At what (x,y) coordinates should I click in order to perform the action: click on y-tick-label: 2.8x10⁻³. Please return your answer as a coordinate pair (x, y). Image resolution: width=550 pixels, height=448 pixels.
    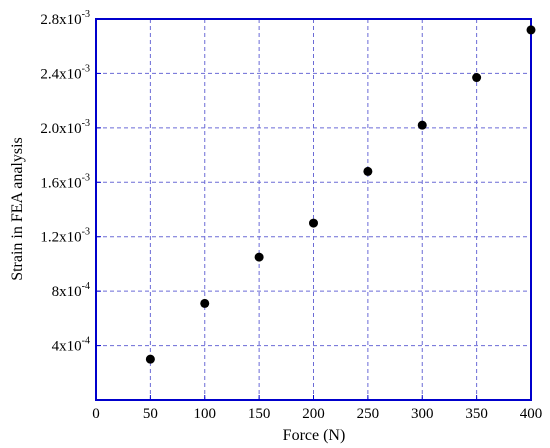
    Looking at the image, I should click on (65, 18).